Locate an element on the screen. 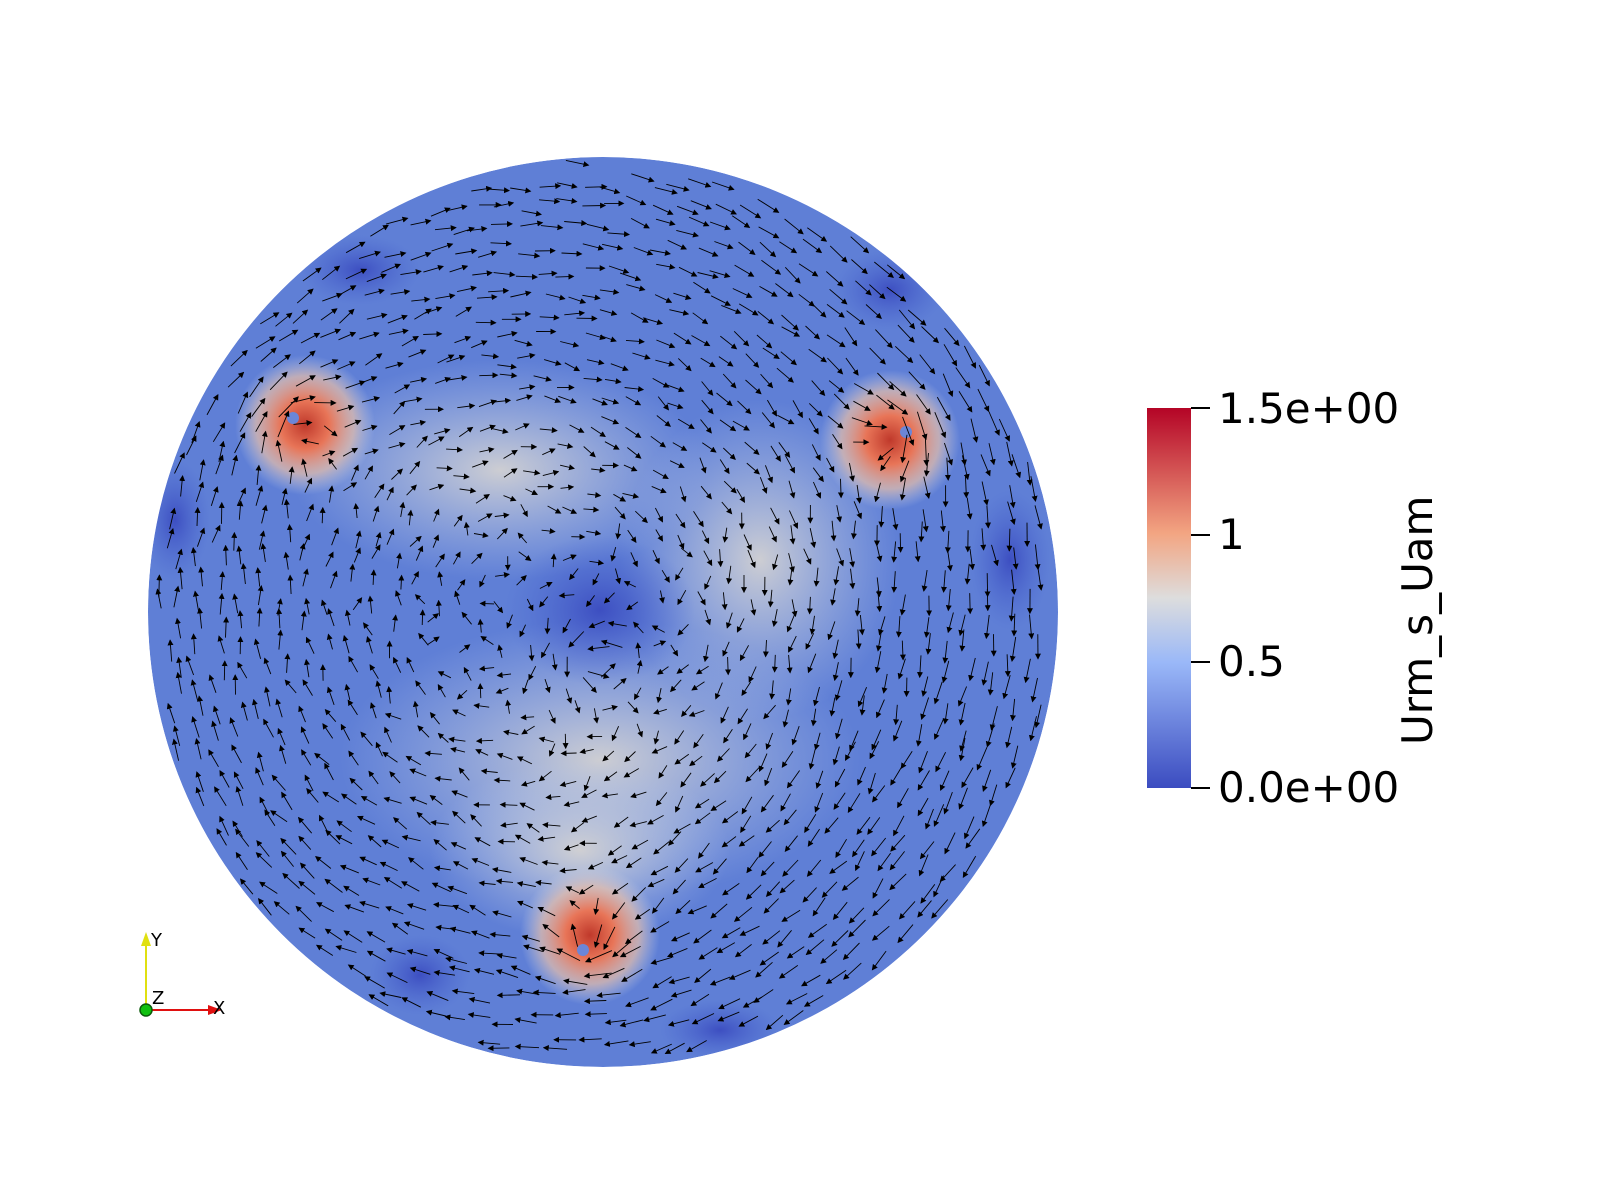 The image size is (1600, 1179). z-axis-dot-icon is located at coordinates (146, 1010).